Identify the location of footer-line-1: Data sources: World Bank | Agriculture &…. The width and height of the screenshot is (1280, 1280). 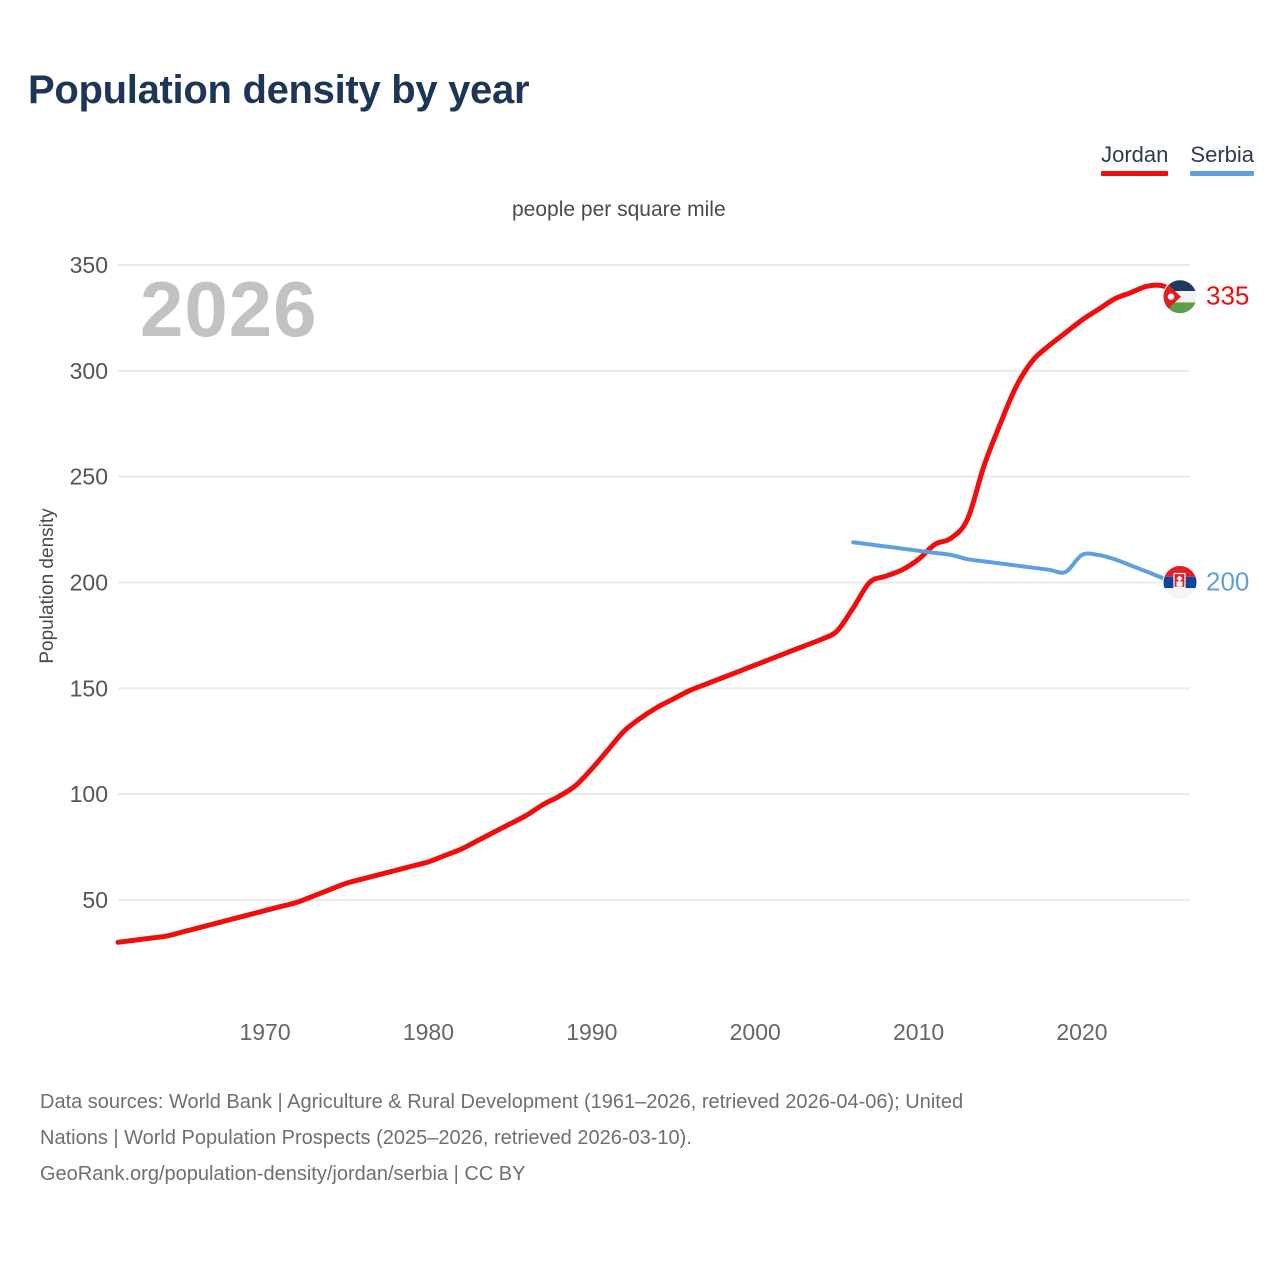
(502, 1102).